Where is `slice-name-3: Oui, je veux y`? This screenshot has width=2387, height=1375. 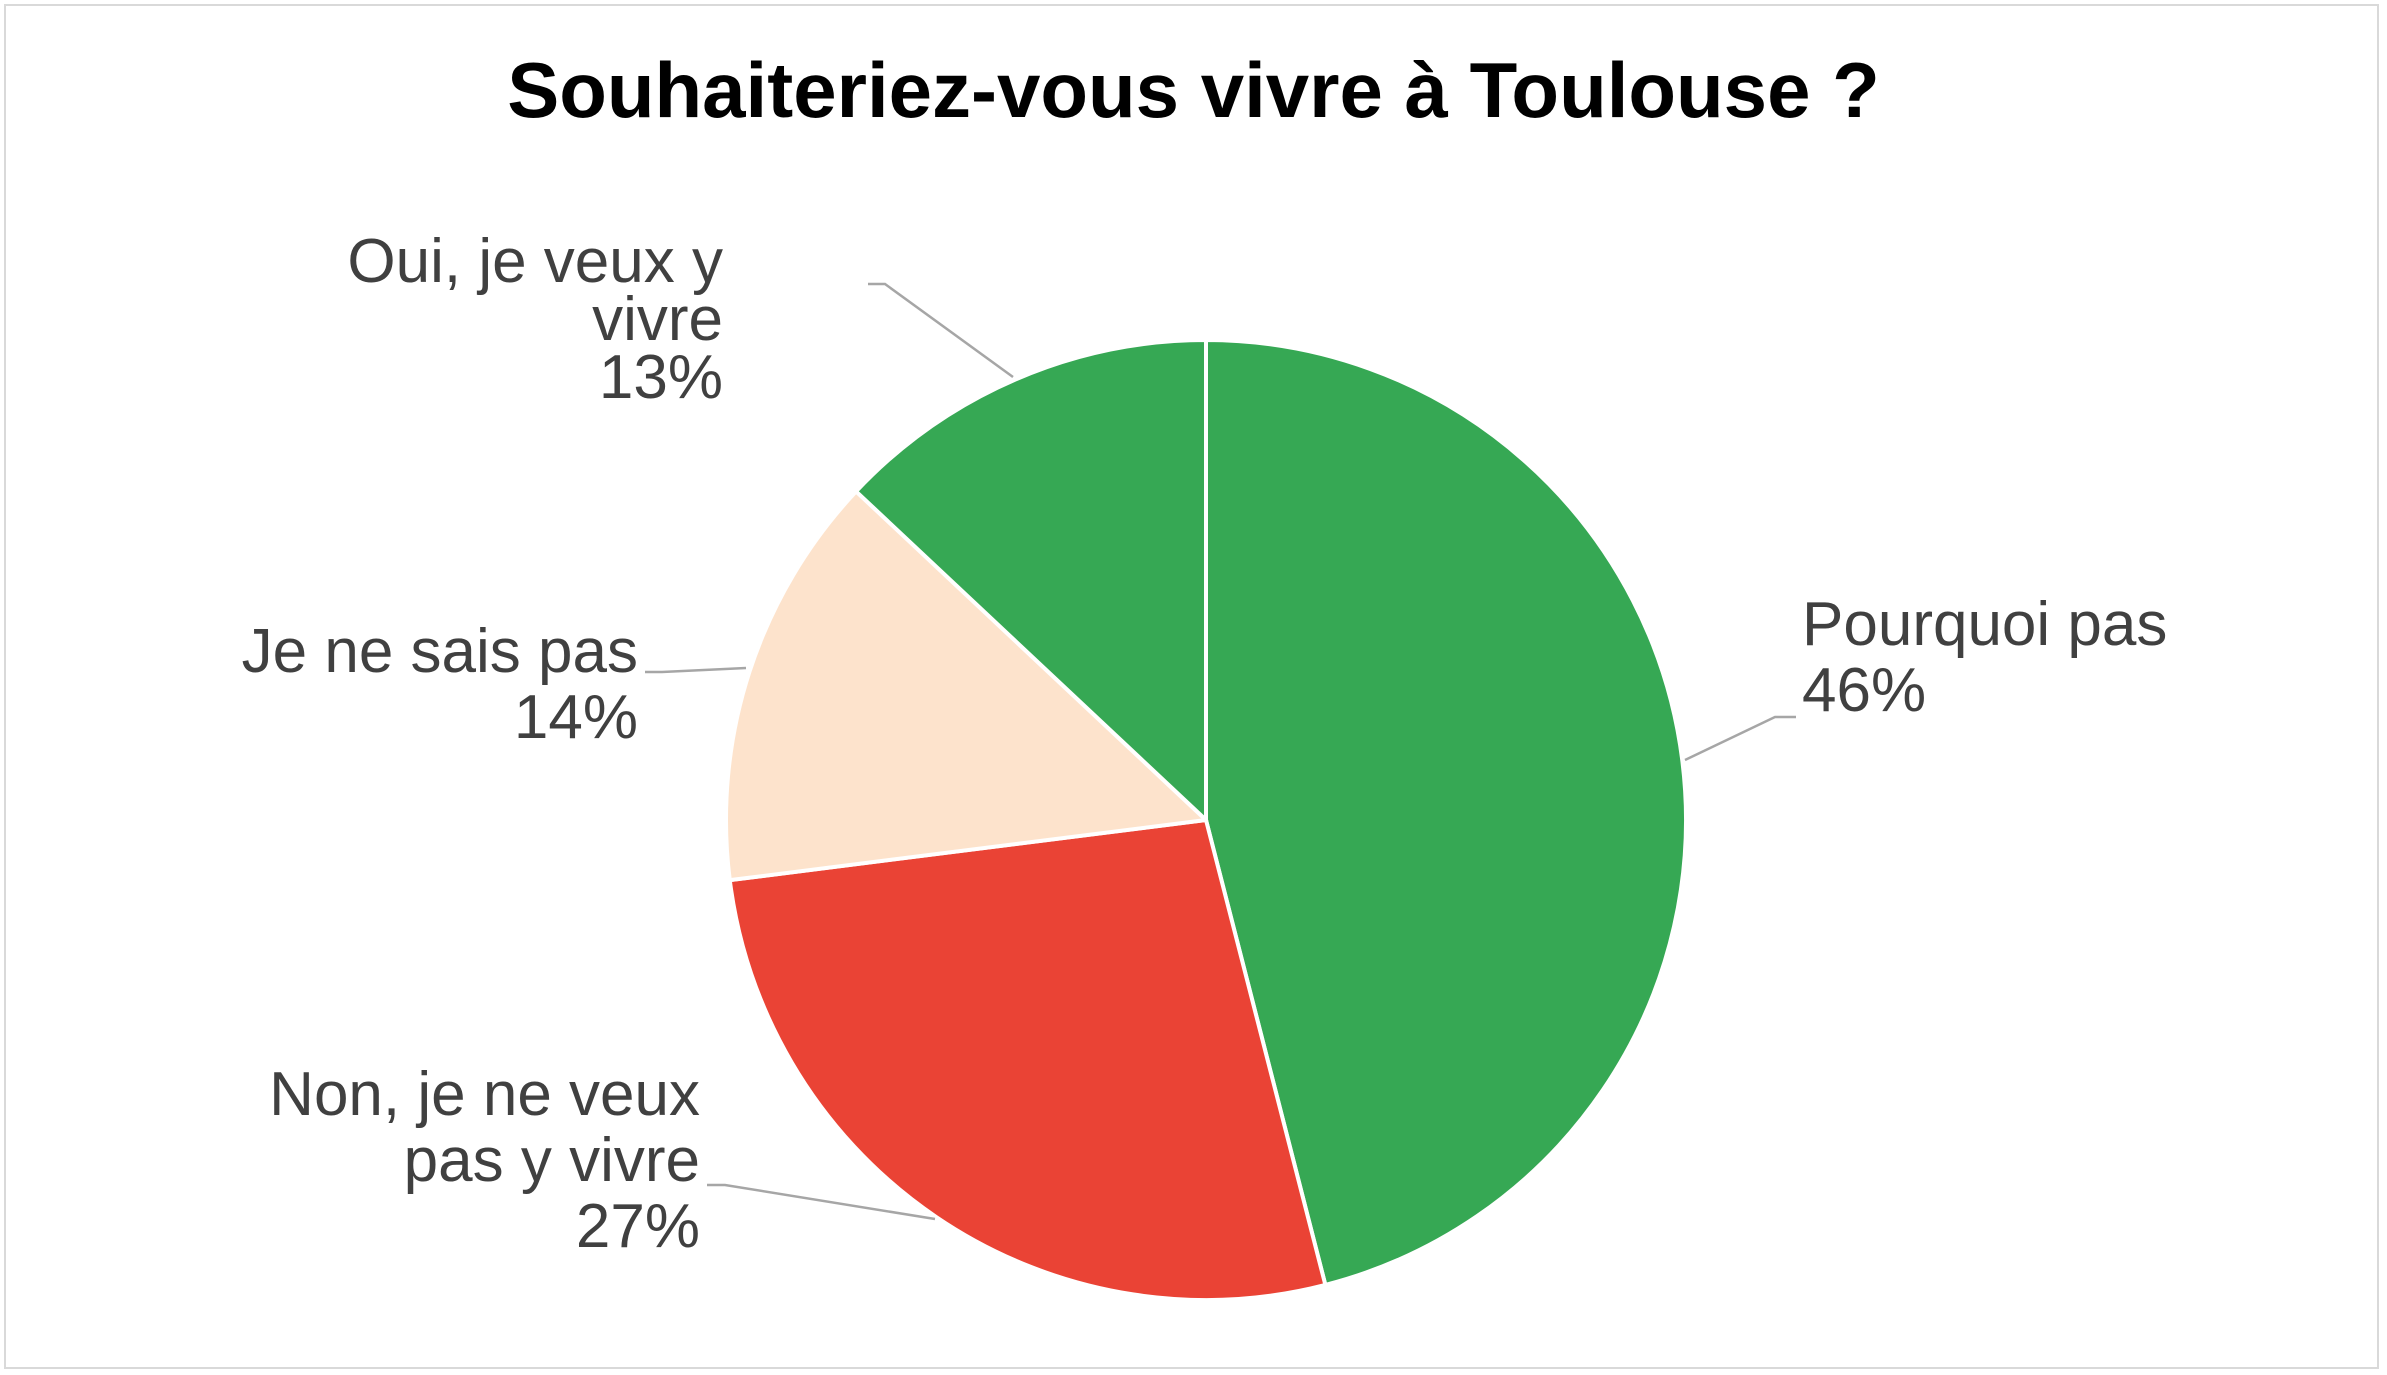 slice-name-3: Oui, je veux y is located at coordinates (535, 261).